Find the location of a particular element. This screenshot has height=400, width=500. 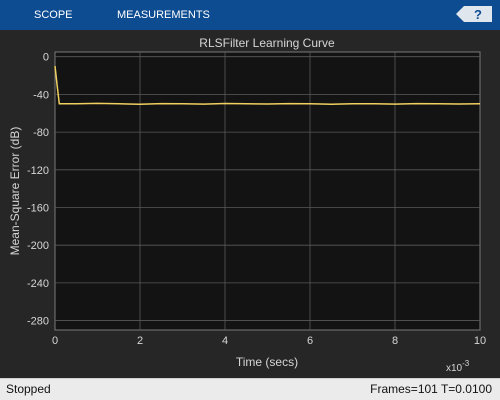

help-question-icon: ? is located at coordinates (474, 14).